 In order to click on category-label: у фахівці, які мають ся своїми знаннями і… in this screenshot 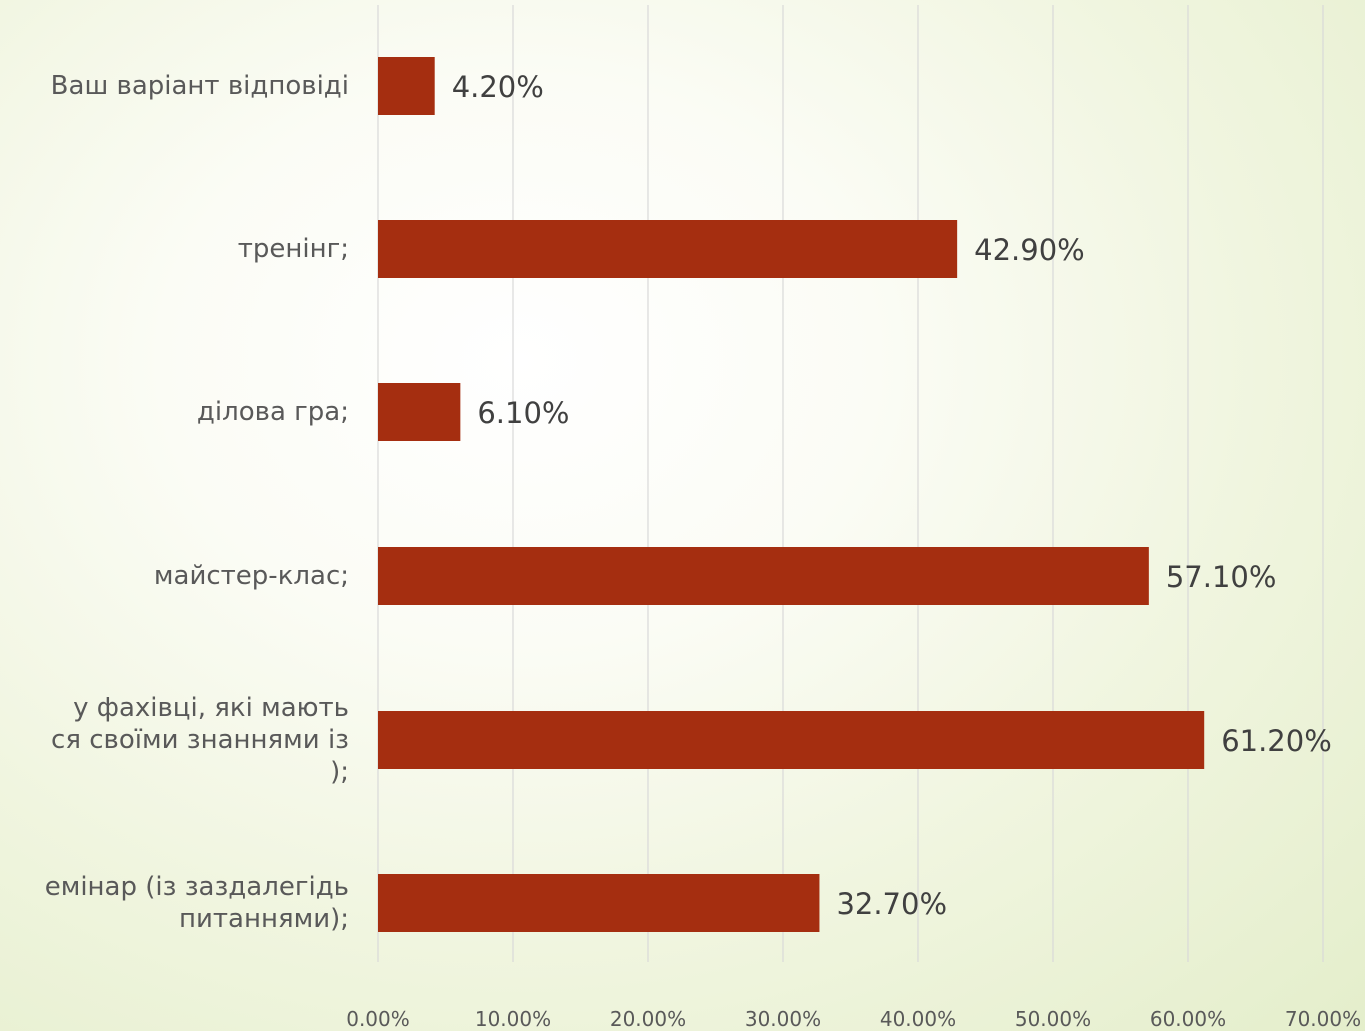, I will do `click(174, 740)`.